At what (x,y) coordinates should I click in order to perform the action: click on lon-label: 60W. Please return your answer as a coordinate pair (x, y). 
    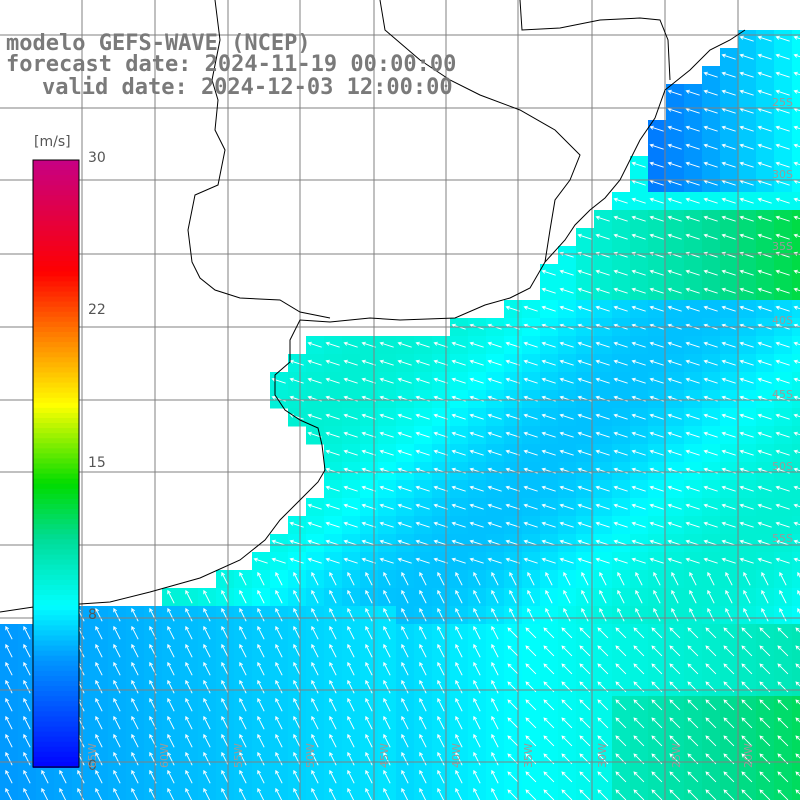
    Looking at the image, I should click on (164, 755).